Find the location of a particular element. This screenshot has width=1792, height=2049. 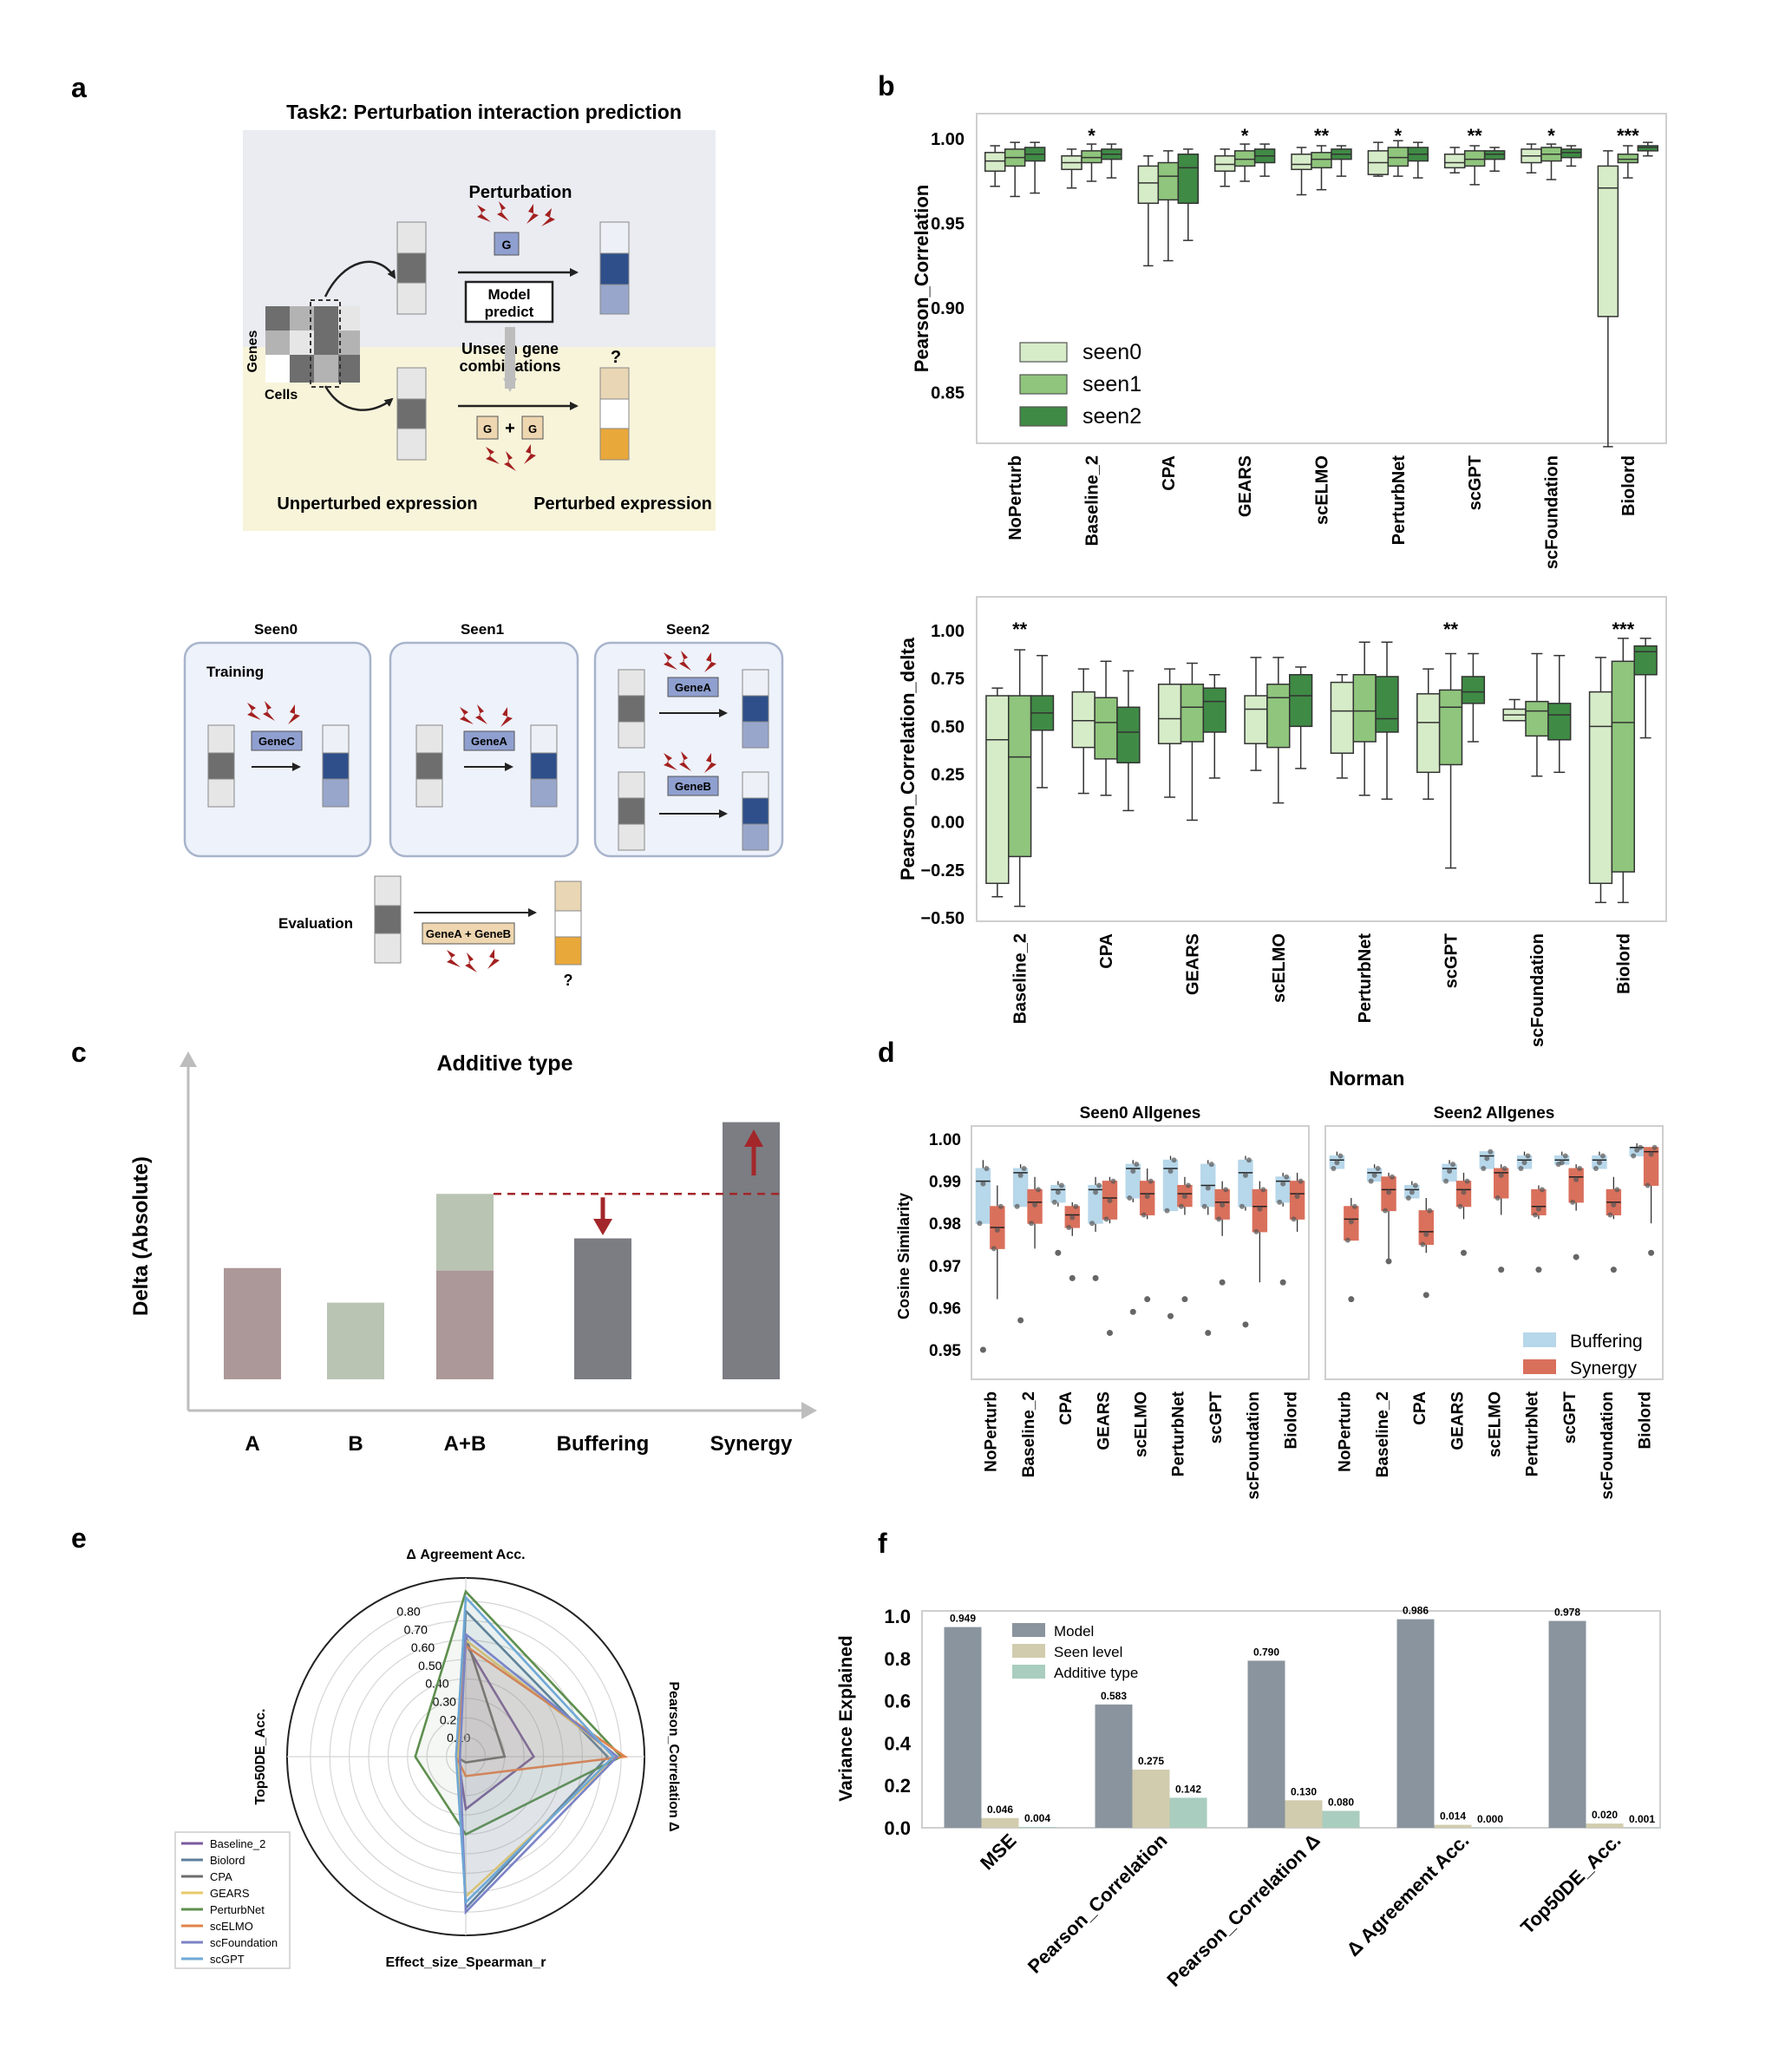

significance-marker: * is located at coordinates (1399, 136).